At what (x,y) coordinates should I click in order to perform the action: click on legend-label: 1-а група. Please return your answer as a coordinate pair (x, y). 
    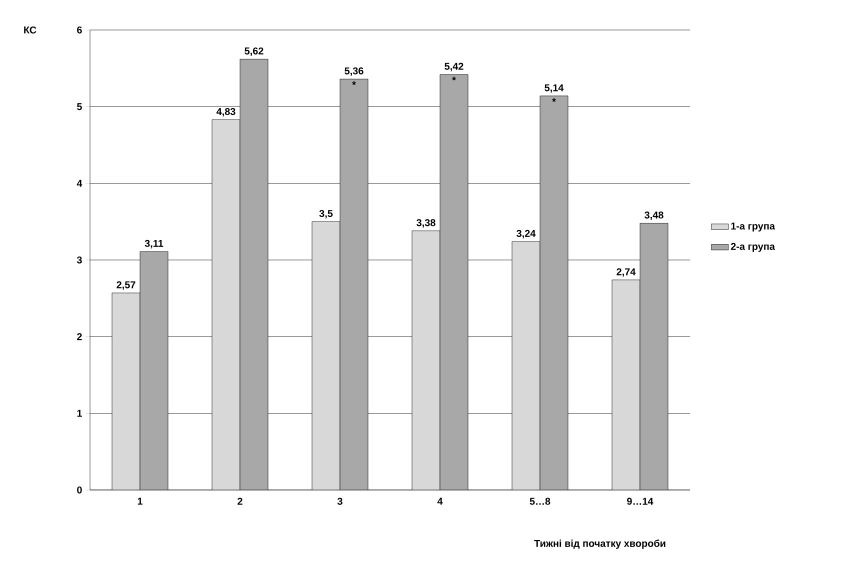
    Looking at the image, I should click on (753, 227).